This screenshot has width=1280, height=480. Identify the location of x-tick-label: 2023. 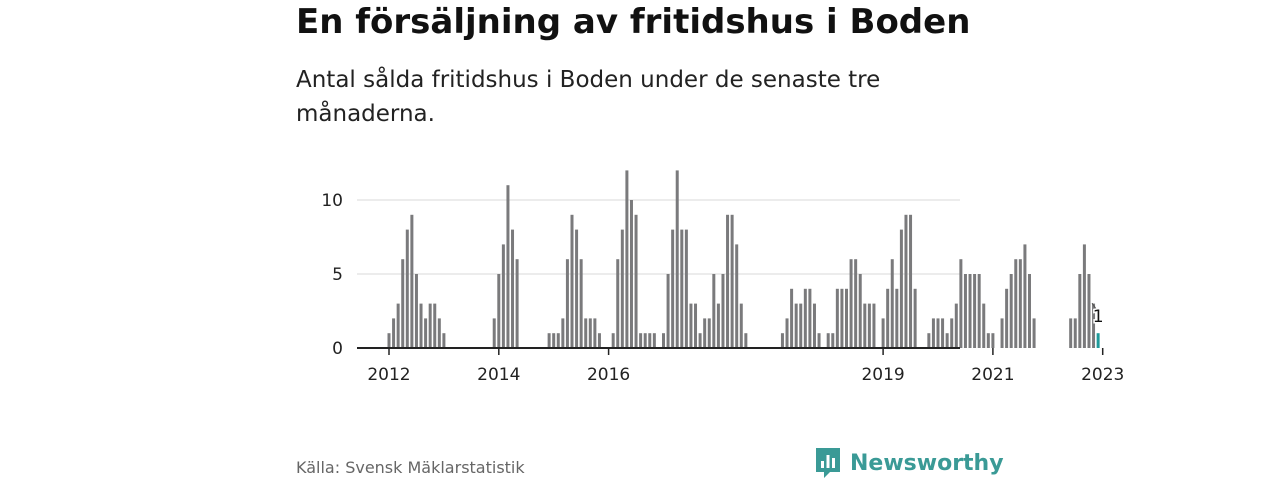
(1102, 375).